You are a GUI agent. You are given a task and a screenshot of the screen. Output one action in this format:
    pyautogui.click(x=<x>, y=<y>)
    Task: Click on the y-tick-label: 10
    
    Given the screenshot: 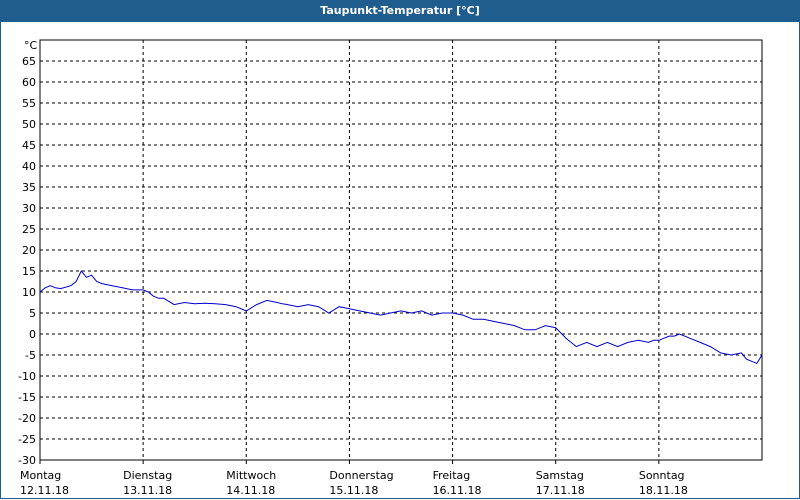 What is the action you would take?
    pyautogui.click(x=29, y=292)
    